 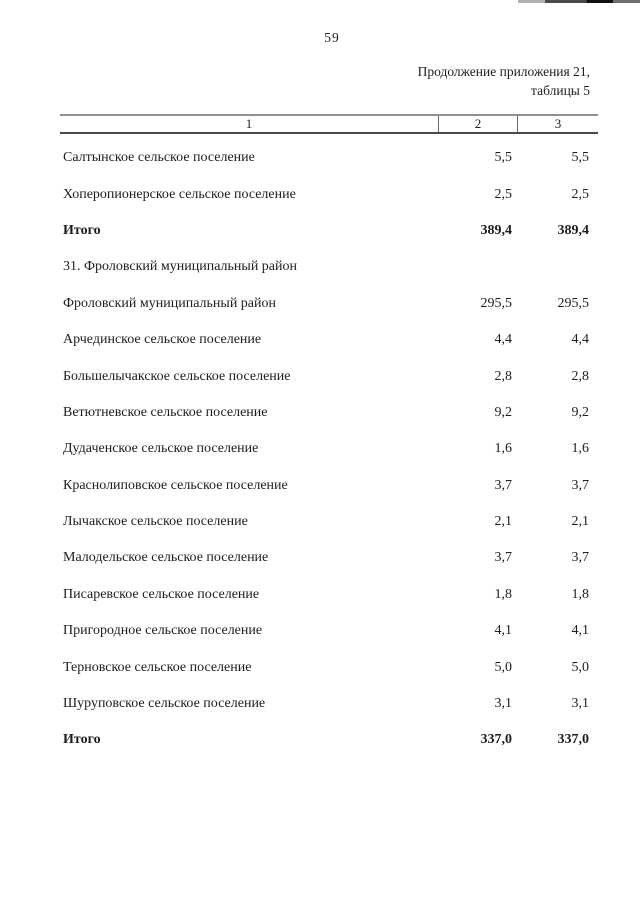 I want to click on row-label: Ветютневское сельское поселение, so click(x=165, y=412).